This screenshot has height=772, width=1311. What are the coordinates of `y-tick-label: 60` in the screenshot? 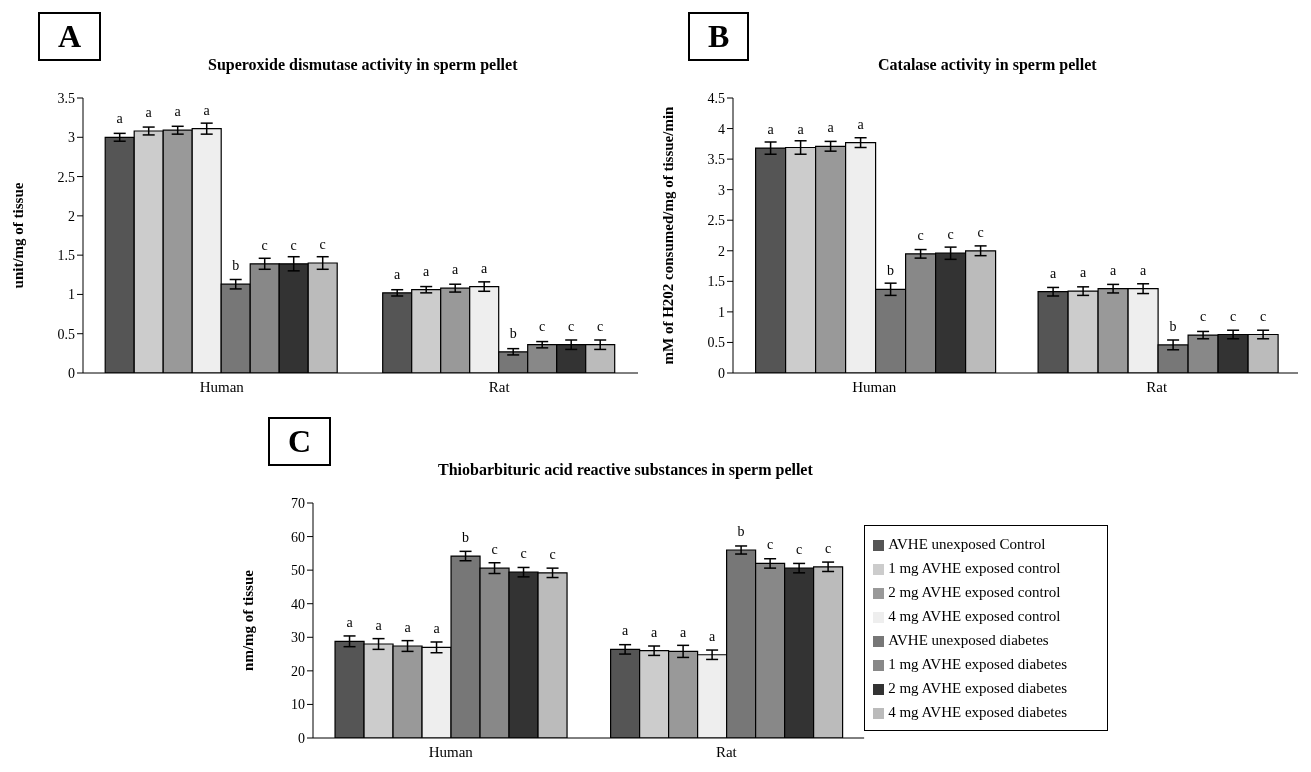 It's located at (298, 537).